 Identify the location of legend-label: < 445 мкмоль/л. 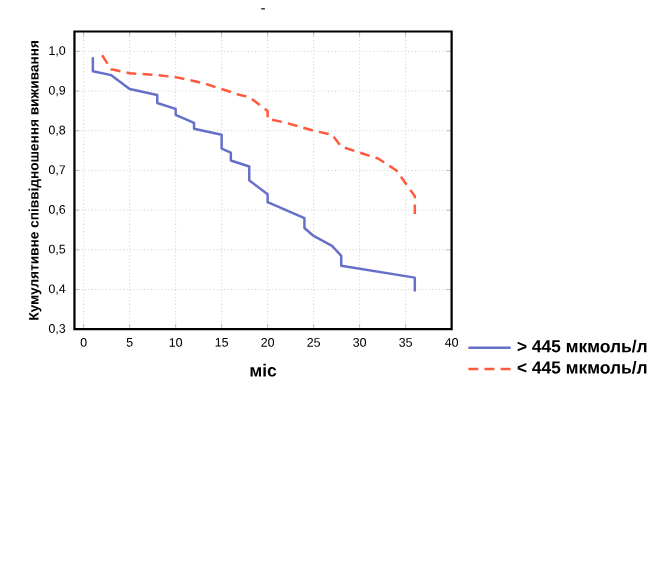
(582, 368).